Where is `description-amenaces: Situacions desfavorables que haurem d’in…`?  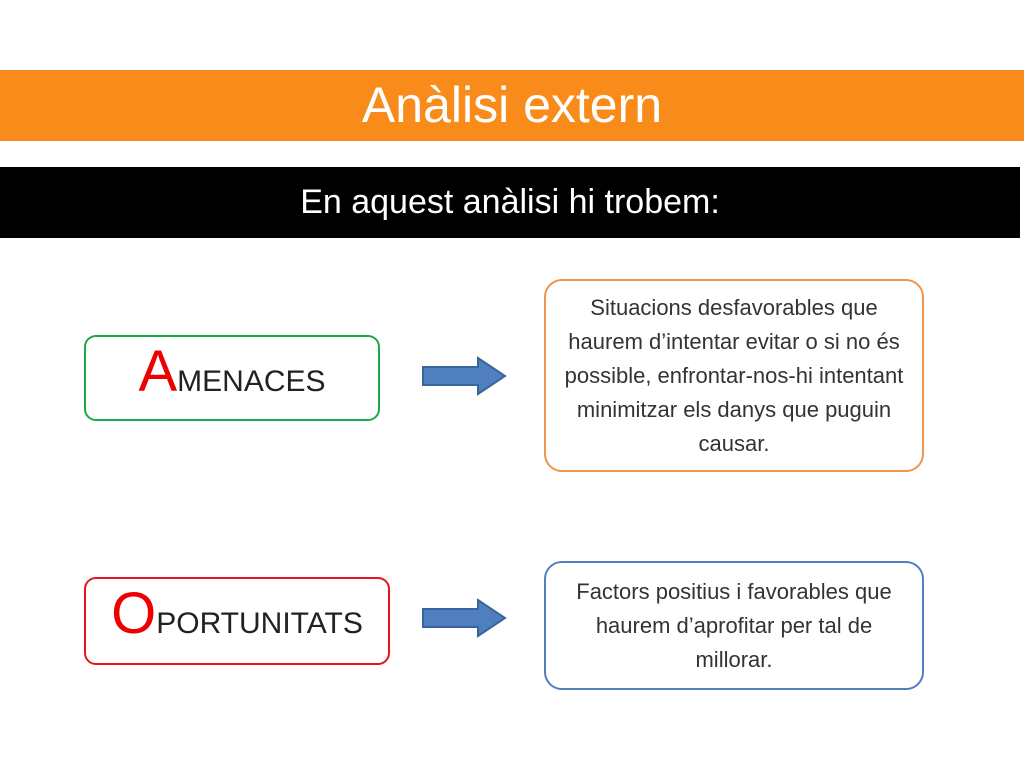
description-amenaces: Situacions desfavorables que haurem d’in… is located at coordinates (734, 375).